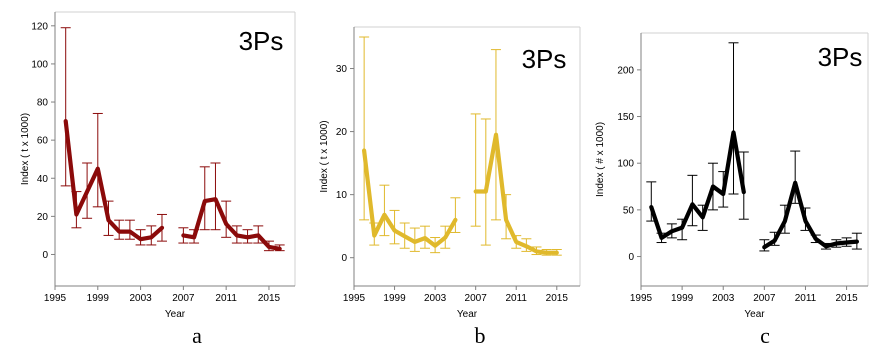 The height and width of the screenshot is (352, 870). What do you see at coordinates (625, 70) in the screenshot?
I see `y-tick-label: 200` at bounding box center [625, 70].